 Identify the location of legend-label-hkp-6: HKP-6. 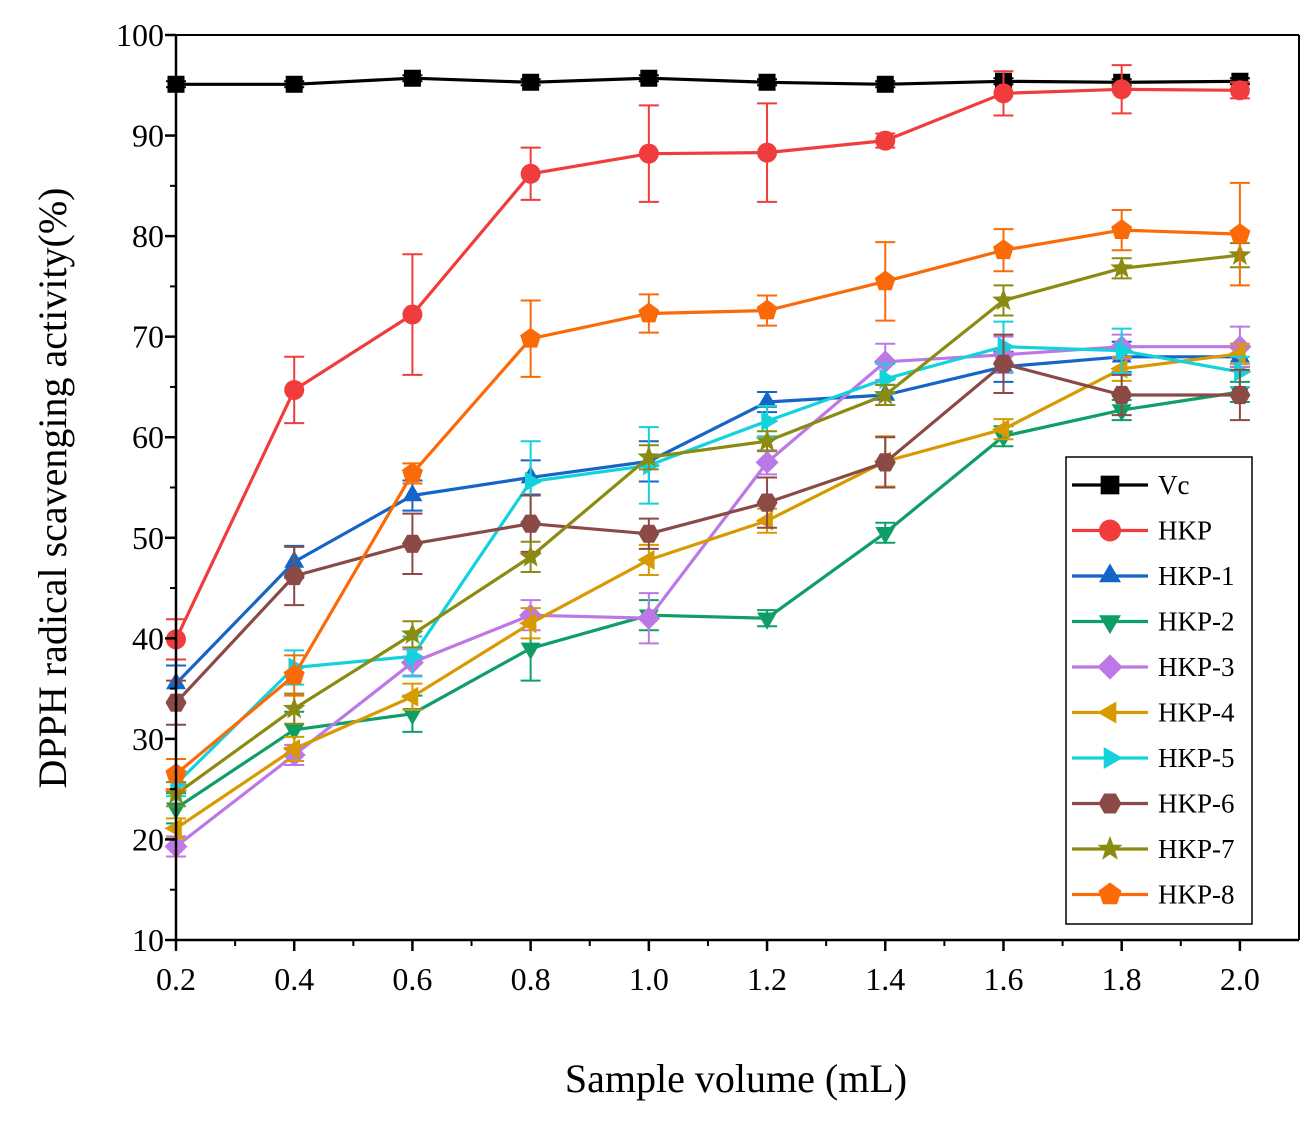
(1196, 804).